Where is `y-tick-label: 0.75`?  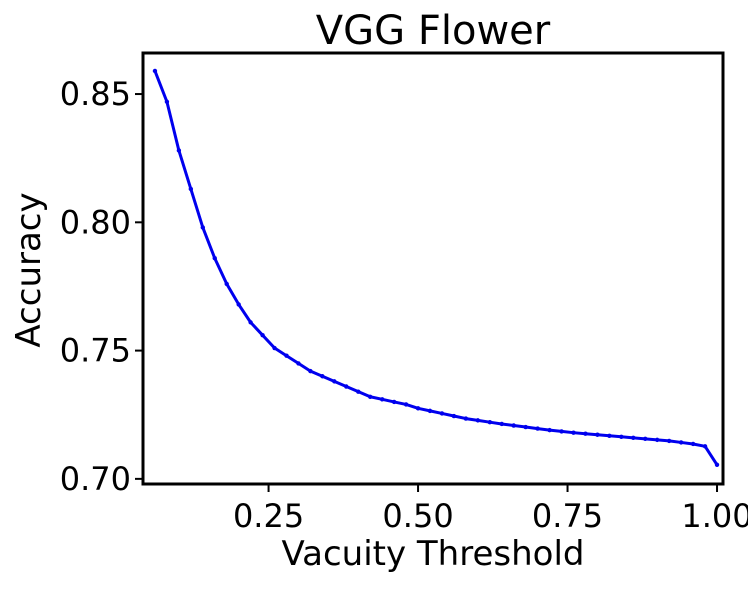
y-tick-label: 0.75 is located at coordinates (95, 351).